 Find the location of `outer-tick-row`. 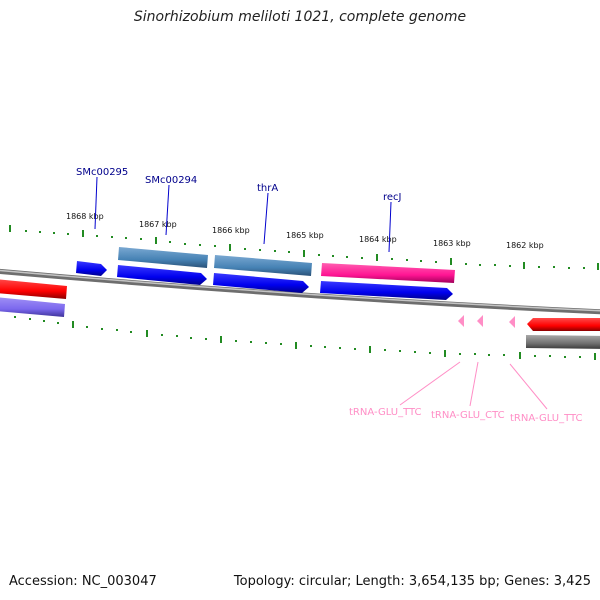

outer-tick-row is located at coordinates (304, 247).